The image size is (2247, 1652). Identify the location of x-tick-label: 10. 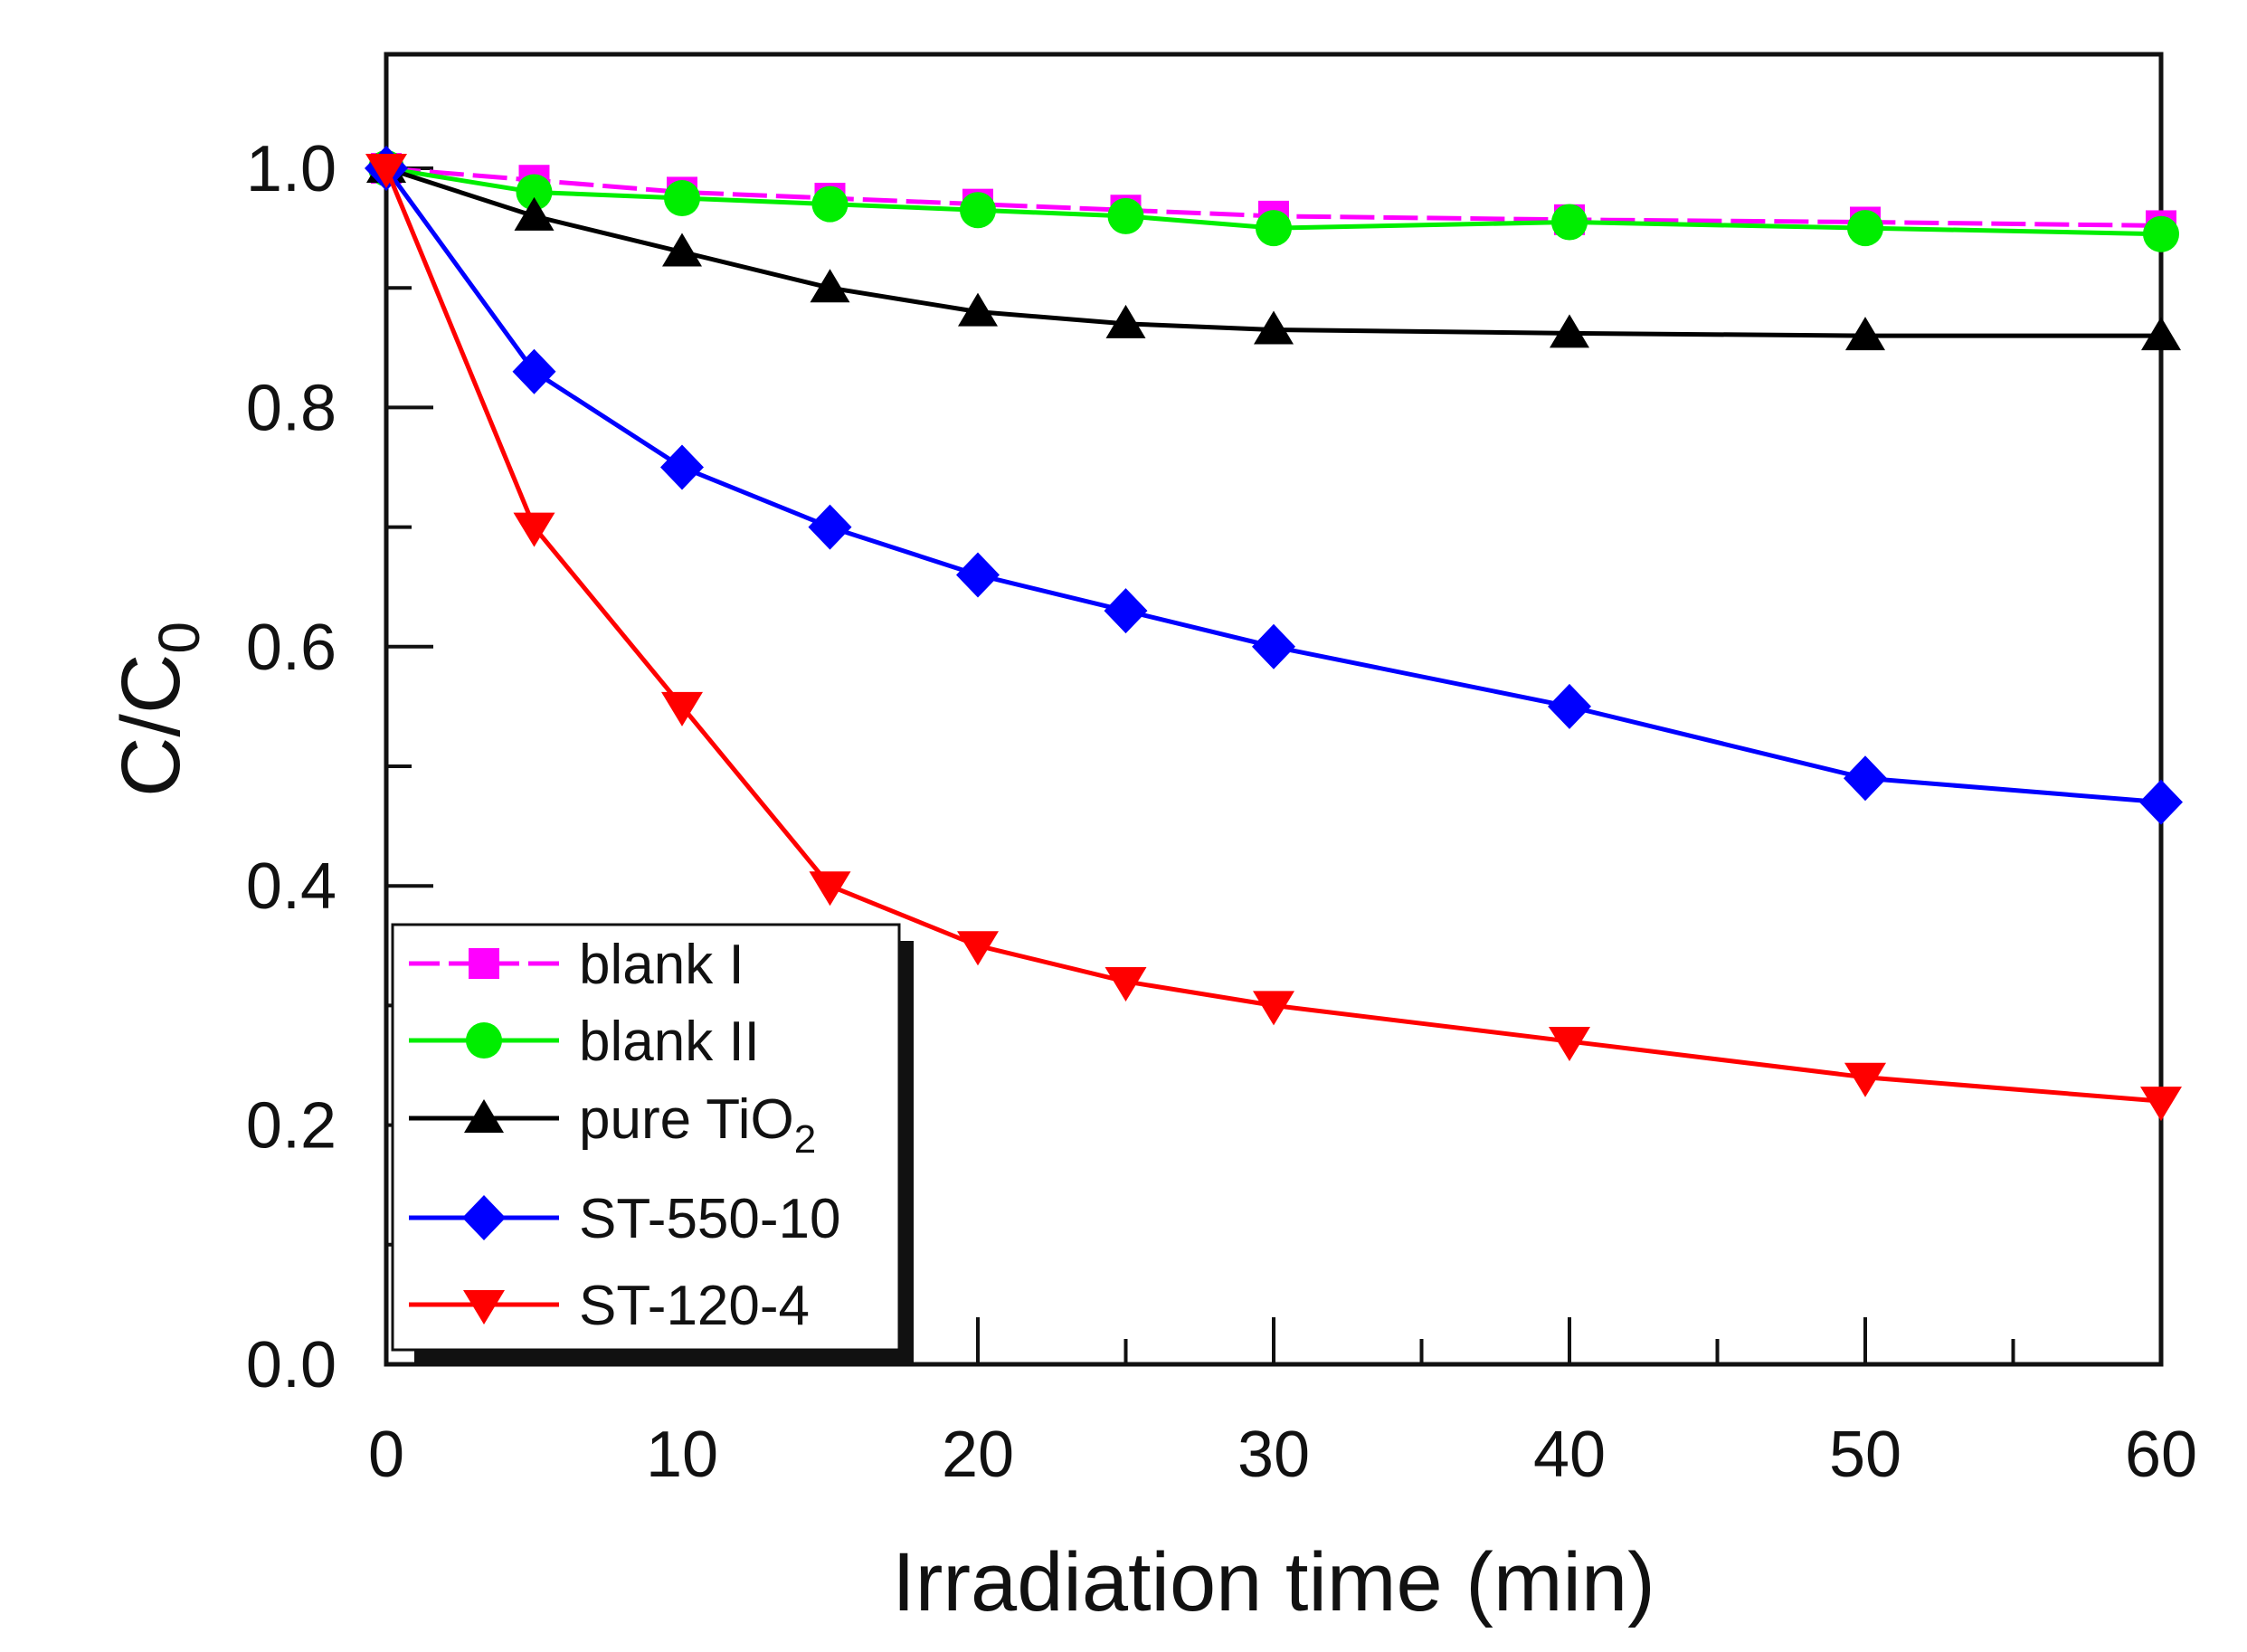
(682, 1455).